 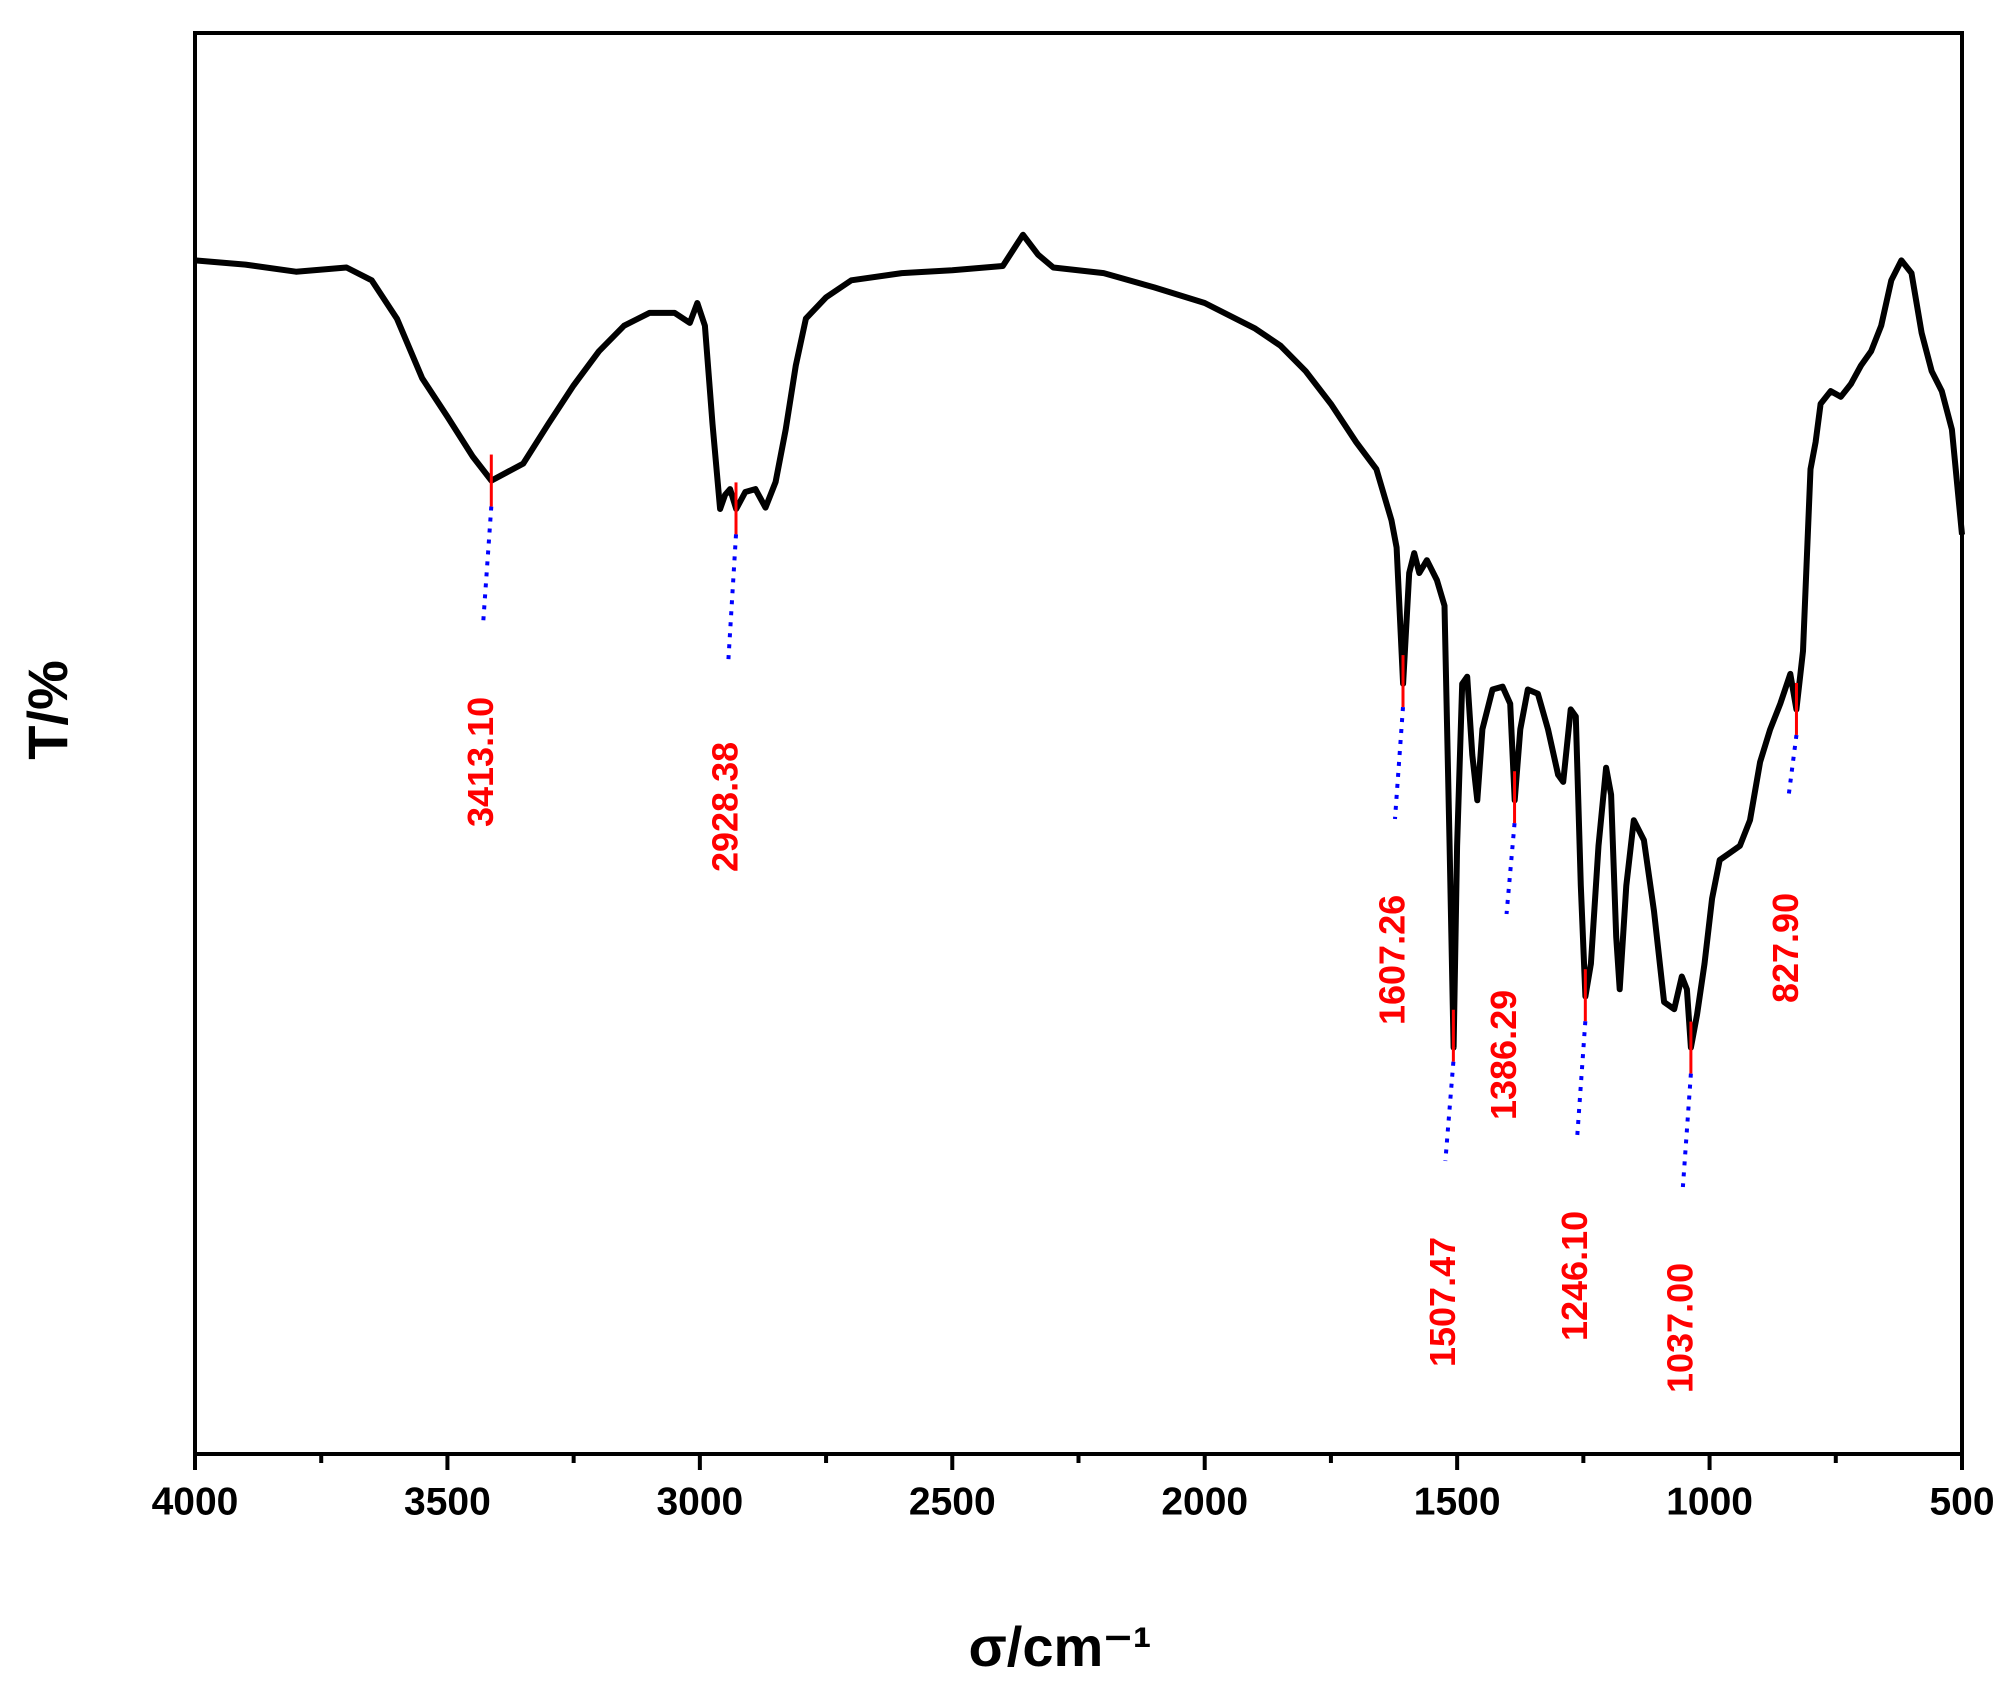 What do you see at coordinates (725, 807) in the screenshot?
I see `peak-label: 2928.38` at bounding box center [725, 807].